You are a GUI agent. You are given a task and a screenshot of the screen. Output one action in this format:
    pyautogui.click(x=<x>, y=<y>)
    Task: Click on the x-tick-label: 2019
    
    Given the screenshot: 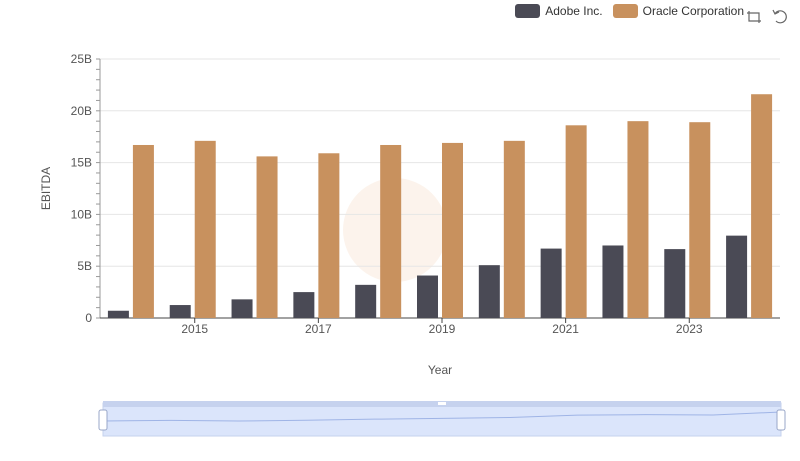 What is the action you would take?
    pyautogui.click(x=442, y=329)
    